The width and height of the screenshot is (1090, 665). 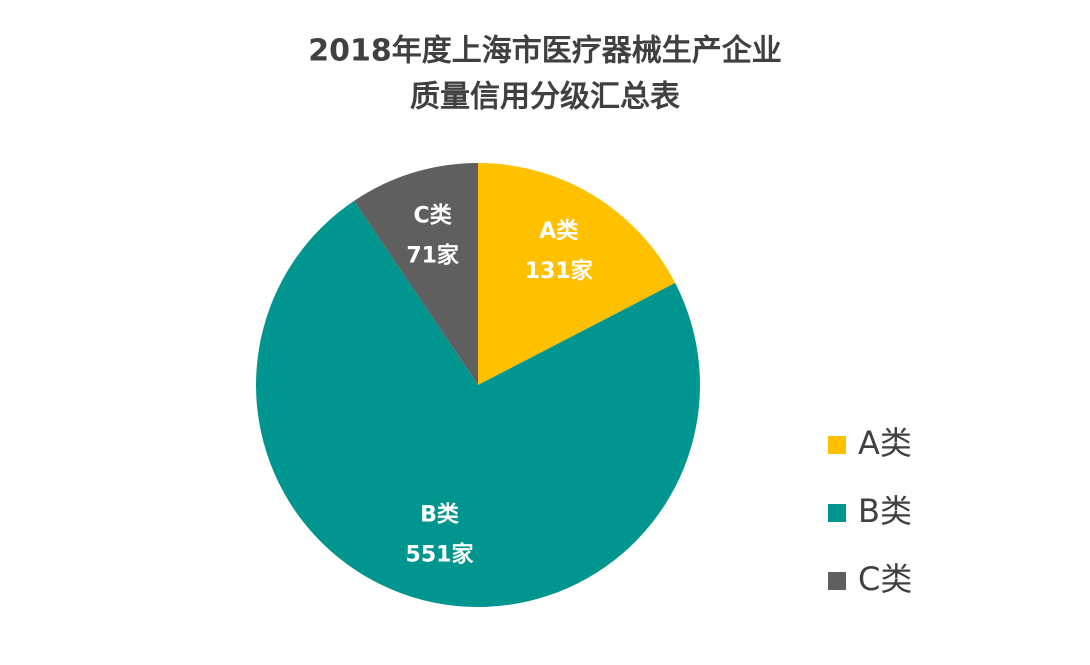 I want to click on slice-value-label: 131家, so click(x=559, y=271).